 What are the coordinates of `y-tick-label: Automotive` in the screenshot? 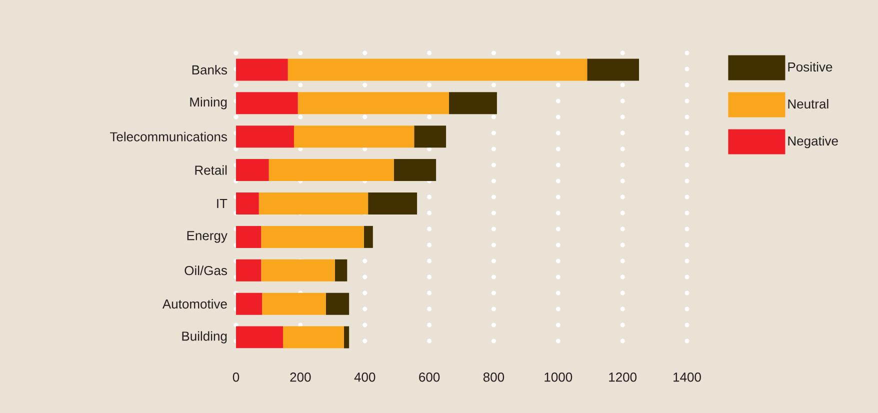 It's located at (194, 304).